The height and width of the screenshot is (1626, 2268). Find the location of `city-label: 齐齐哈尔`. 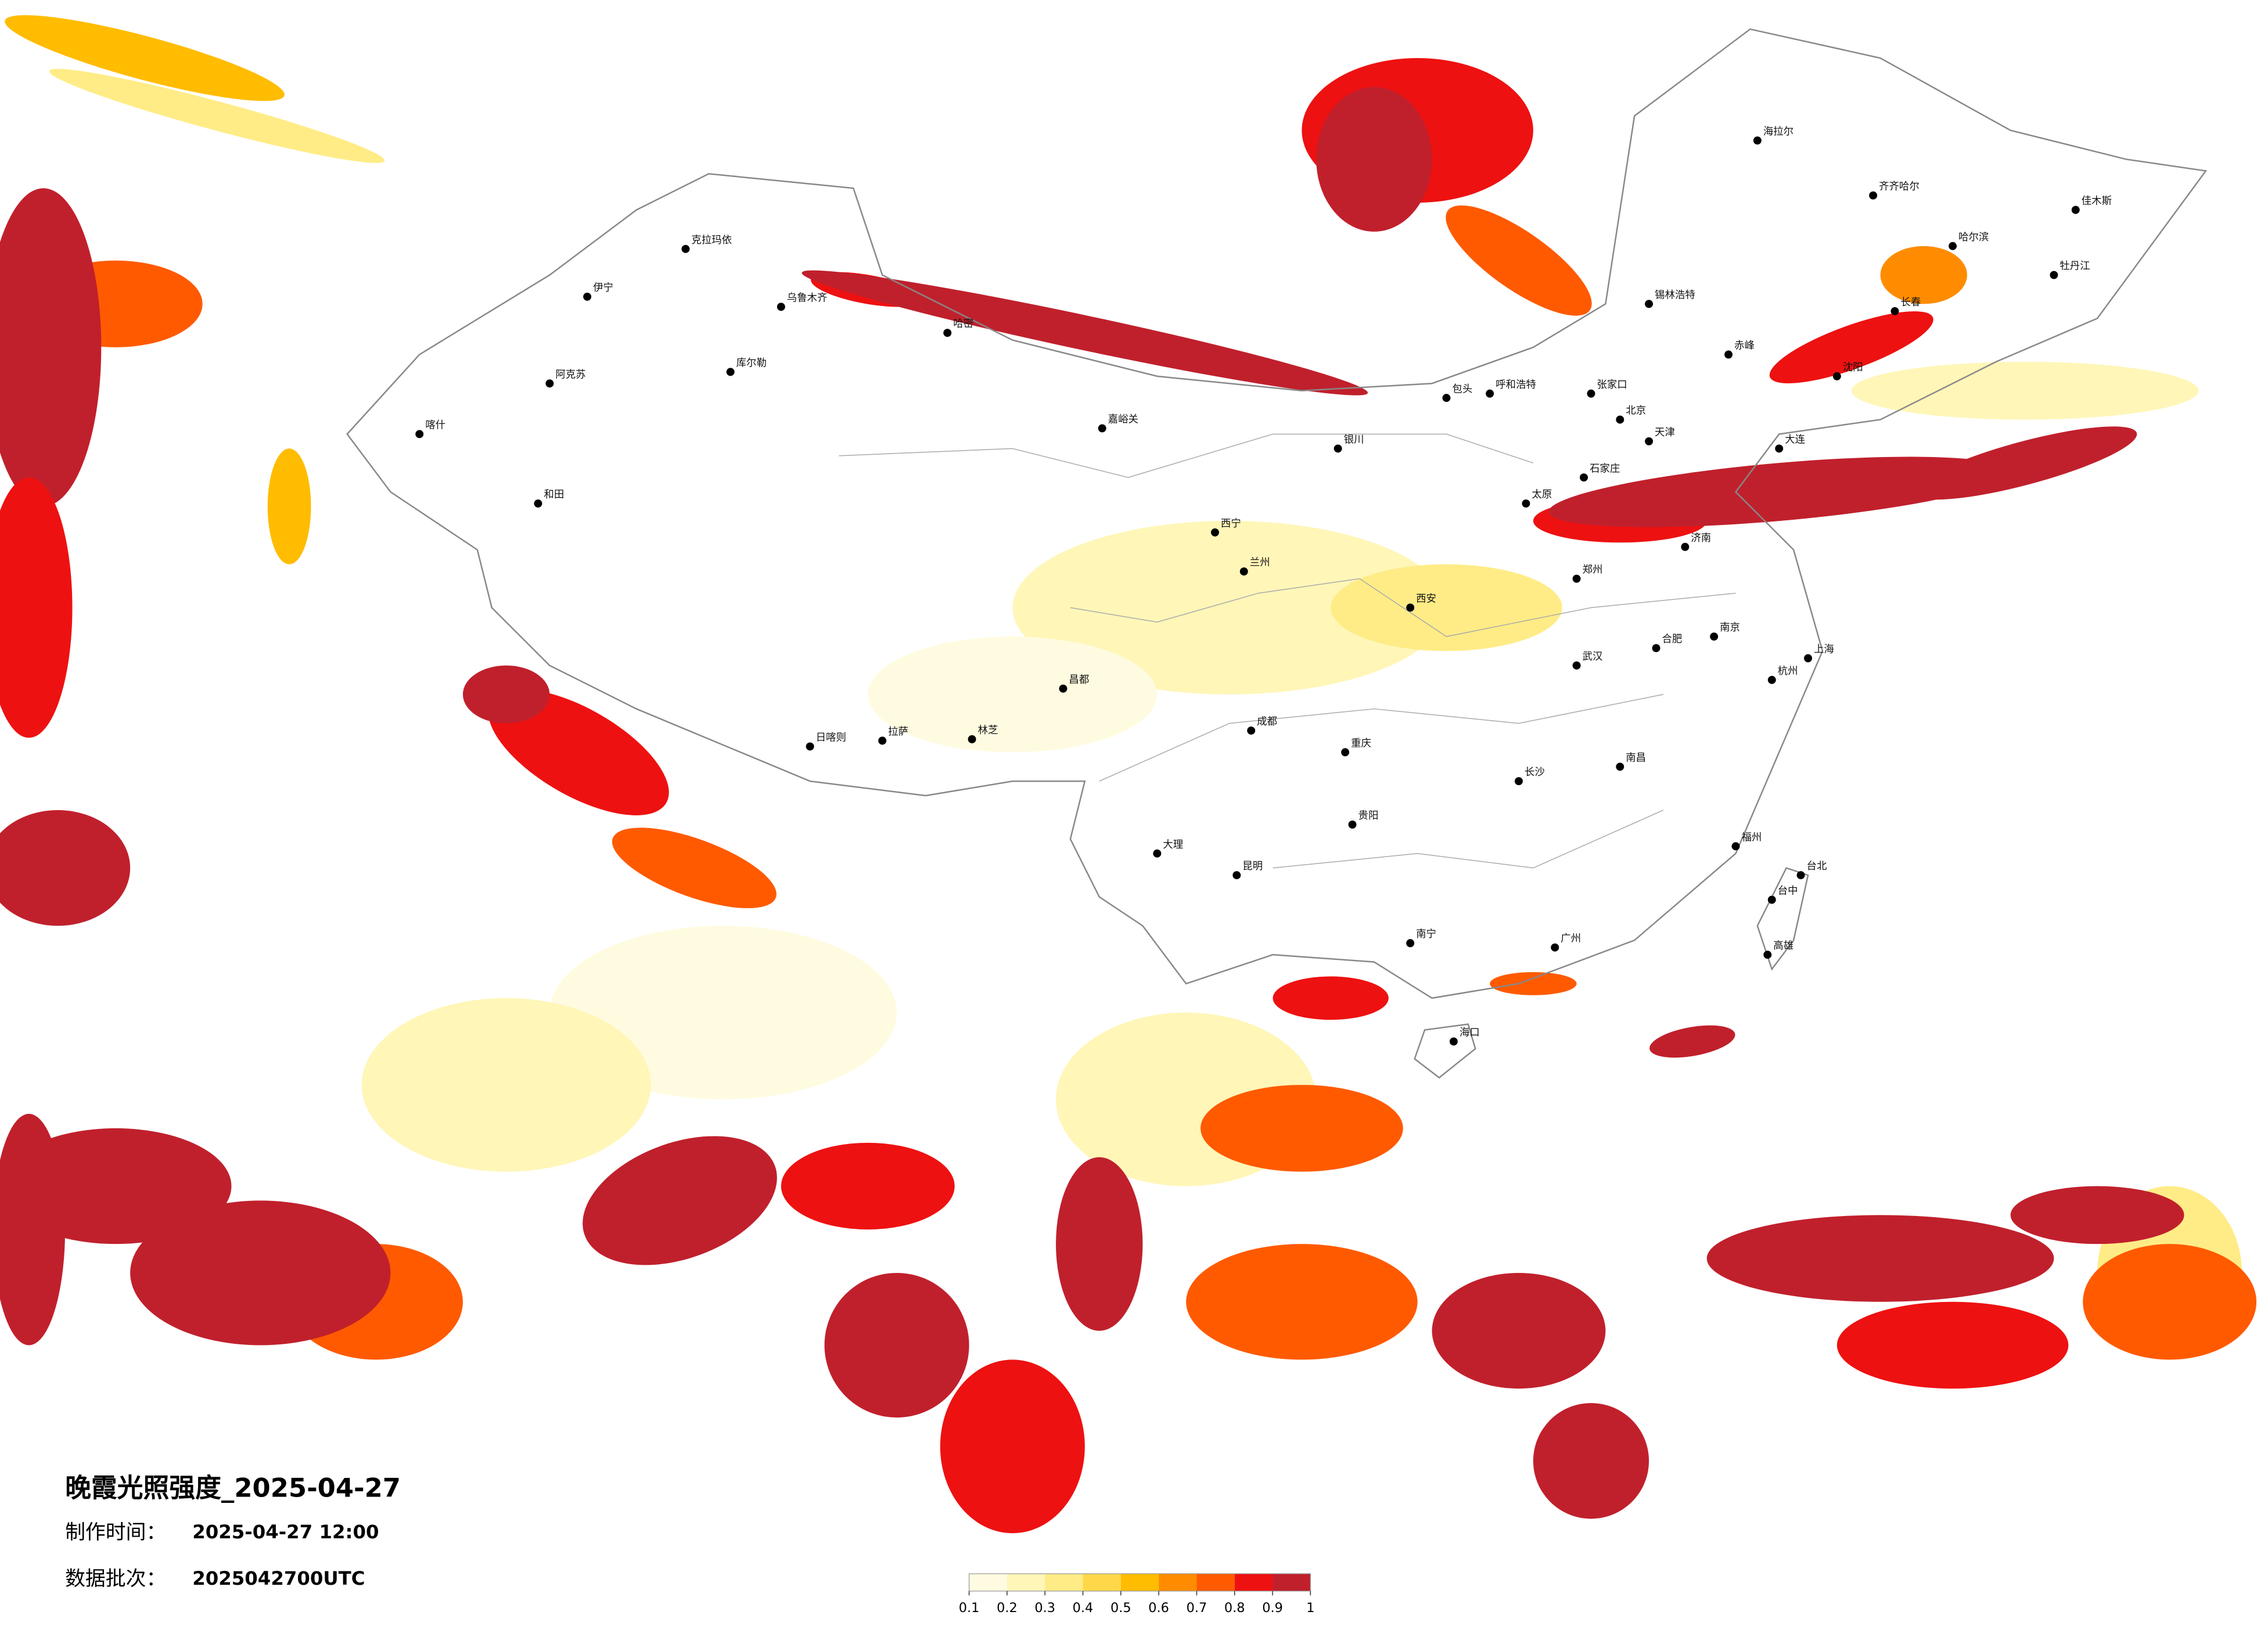

city-label: 齐齐哈尔 is located at coordinates (1899, 187).